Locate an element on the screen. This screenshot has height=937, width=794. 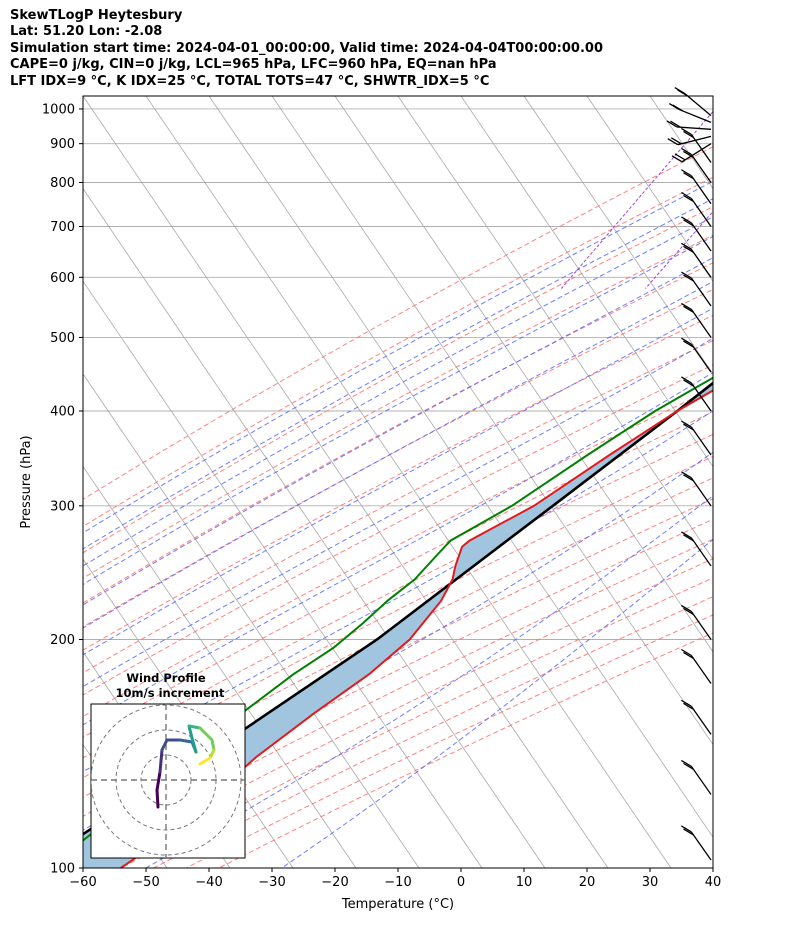
y-tick-label: 500 is located at coordinates (62, 338).